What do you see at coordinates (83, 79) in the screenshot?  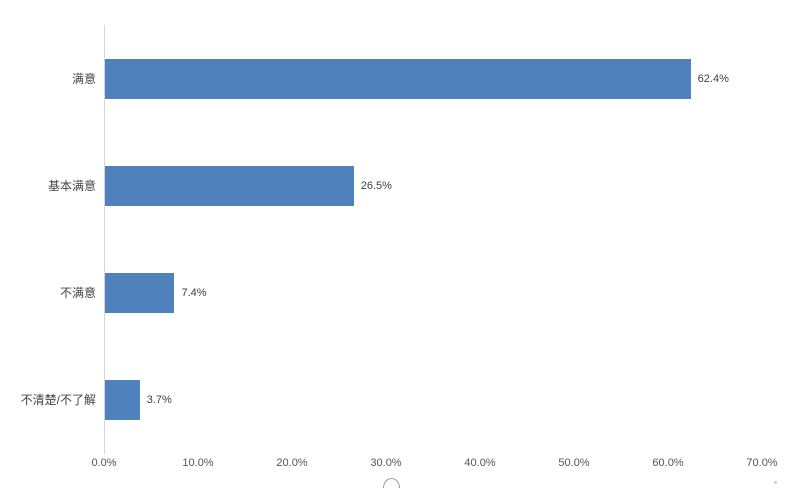 I see `category-label: 满意` at bounding box center [83, 79].